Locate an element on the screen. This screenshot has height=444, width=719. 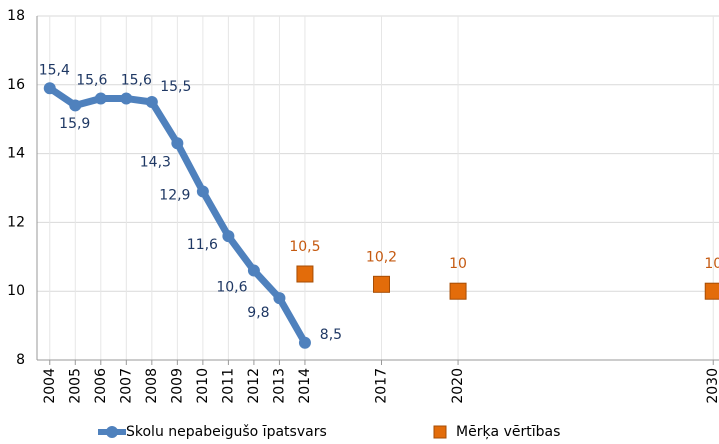
x-tick-label: 2008 is located at coordinates (152, 386).